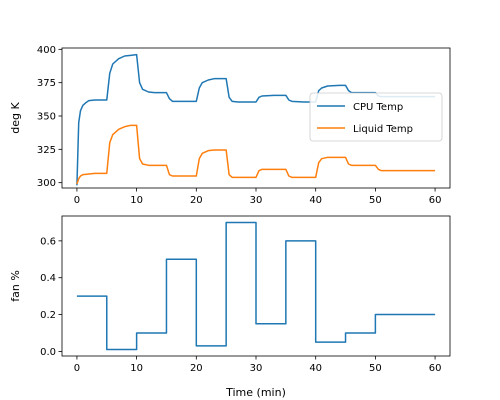  I want to click on temperature-x-tick-label: 30, so click(256, 200).